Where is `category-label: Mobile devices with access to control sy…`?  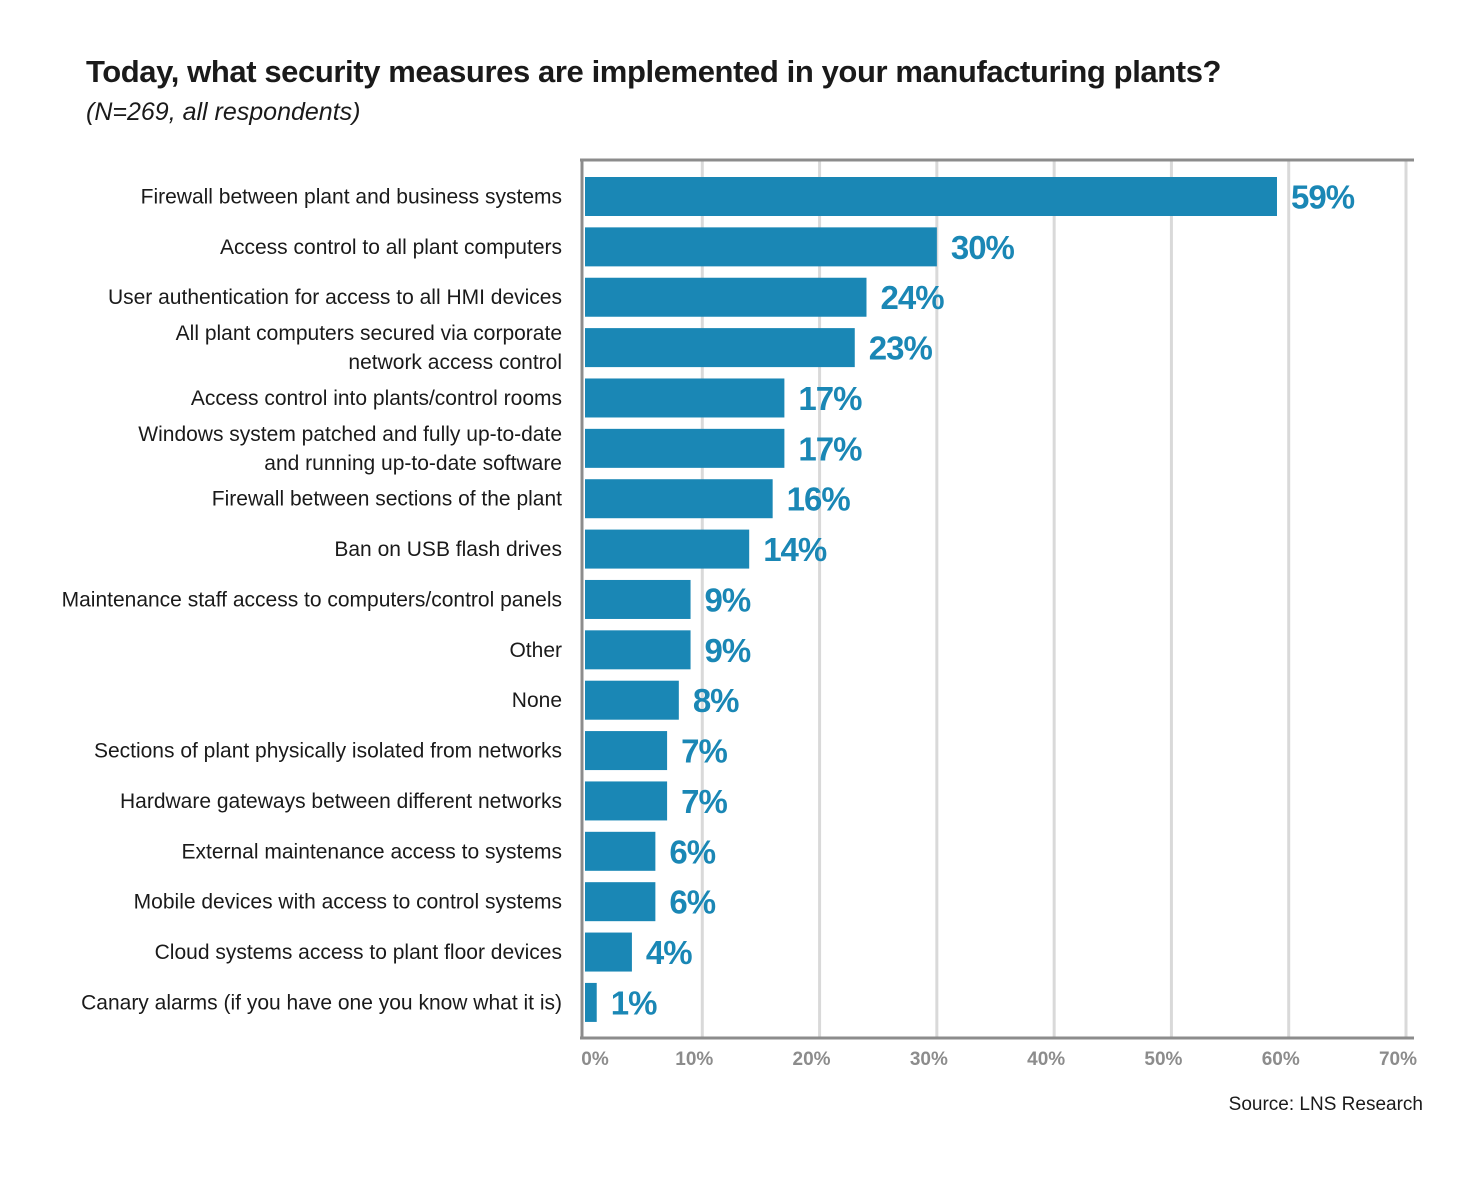
category-label: Mobile devices with access to control sy… is located at coordinates (348, 902).